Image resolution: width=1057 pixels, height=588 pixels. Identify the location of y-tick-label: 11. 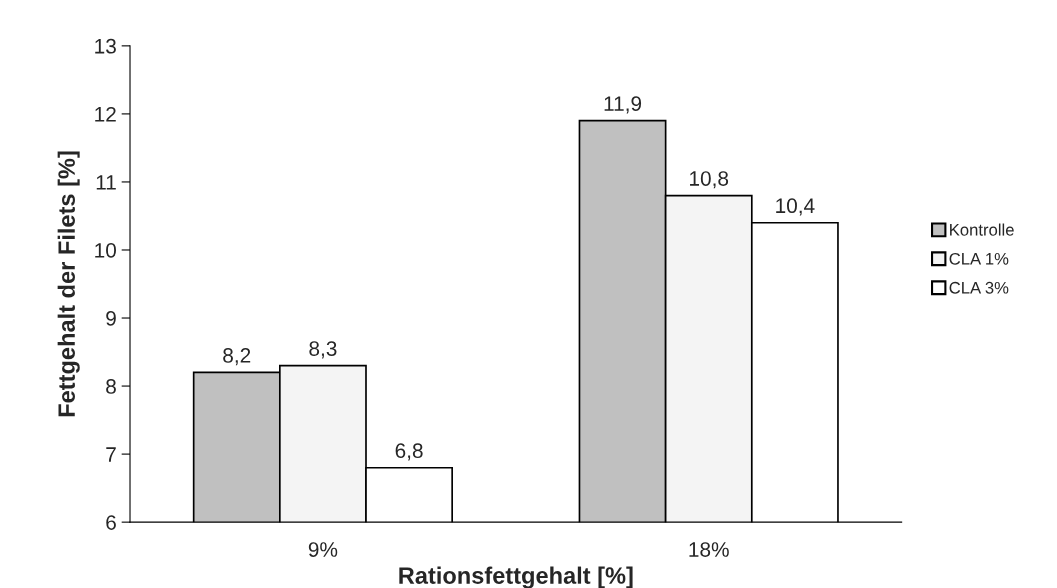
(106, 182).